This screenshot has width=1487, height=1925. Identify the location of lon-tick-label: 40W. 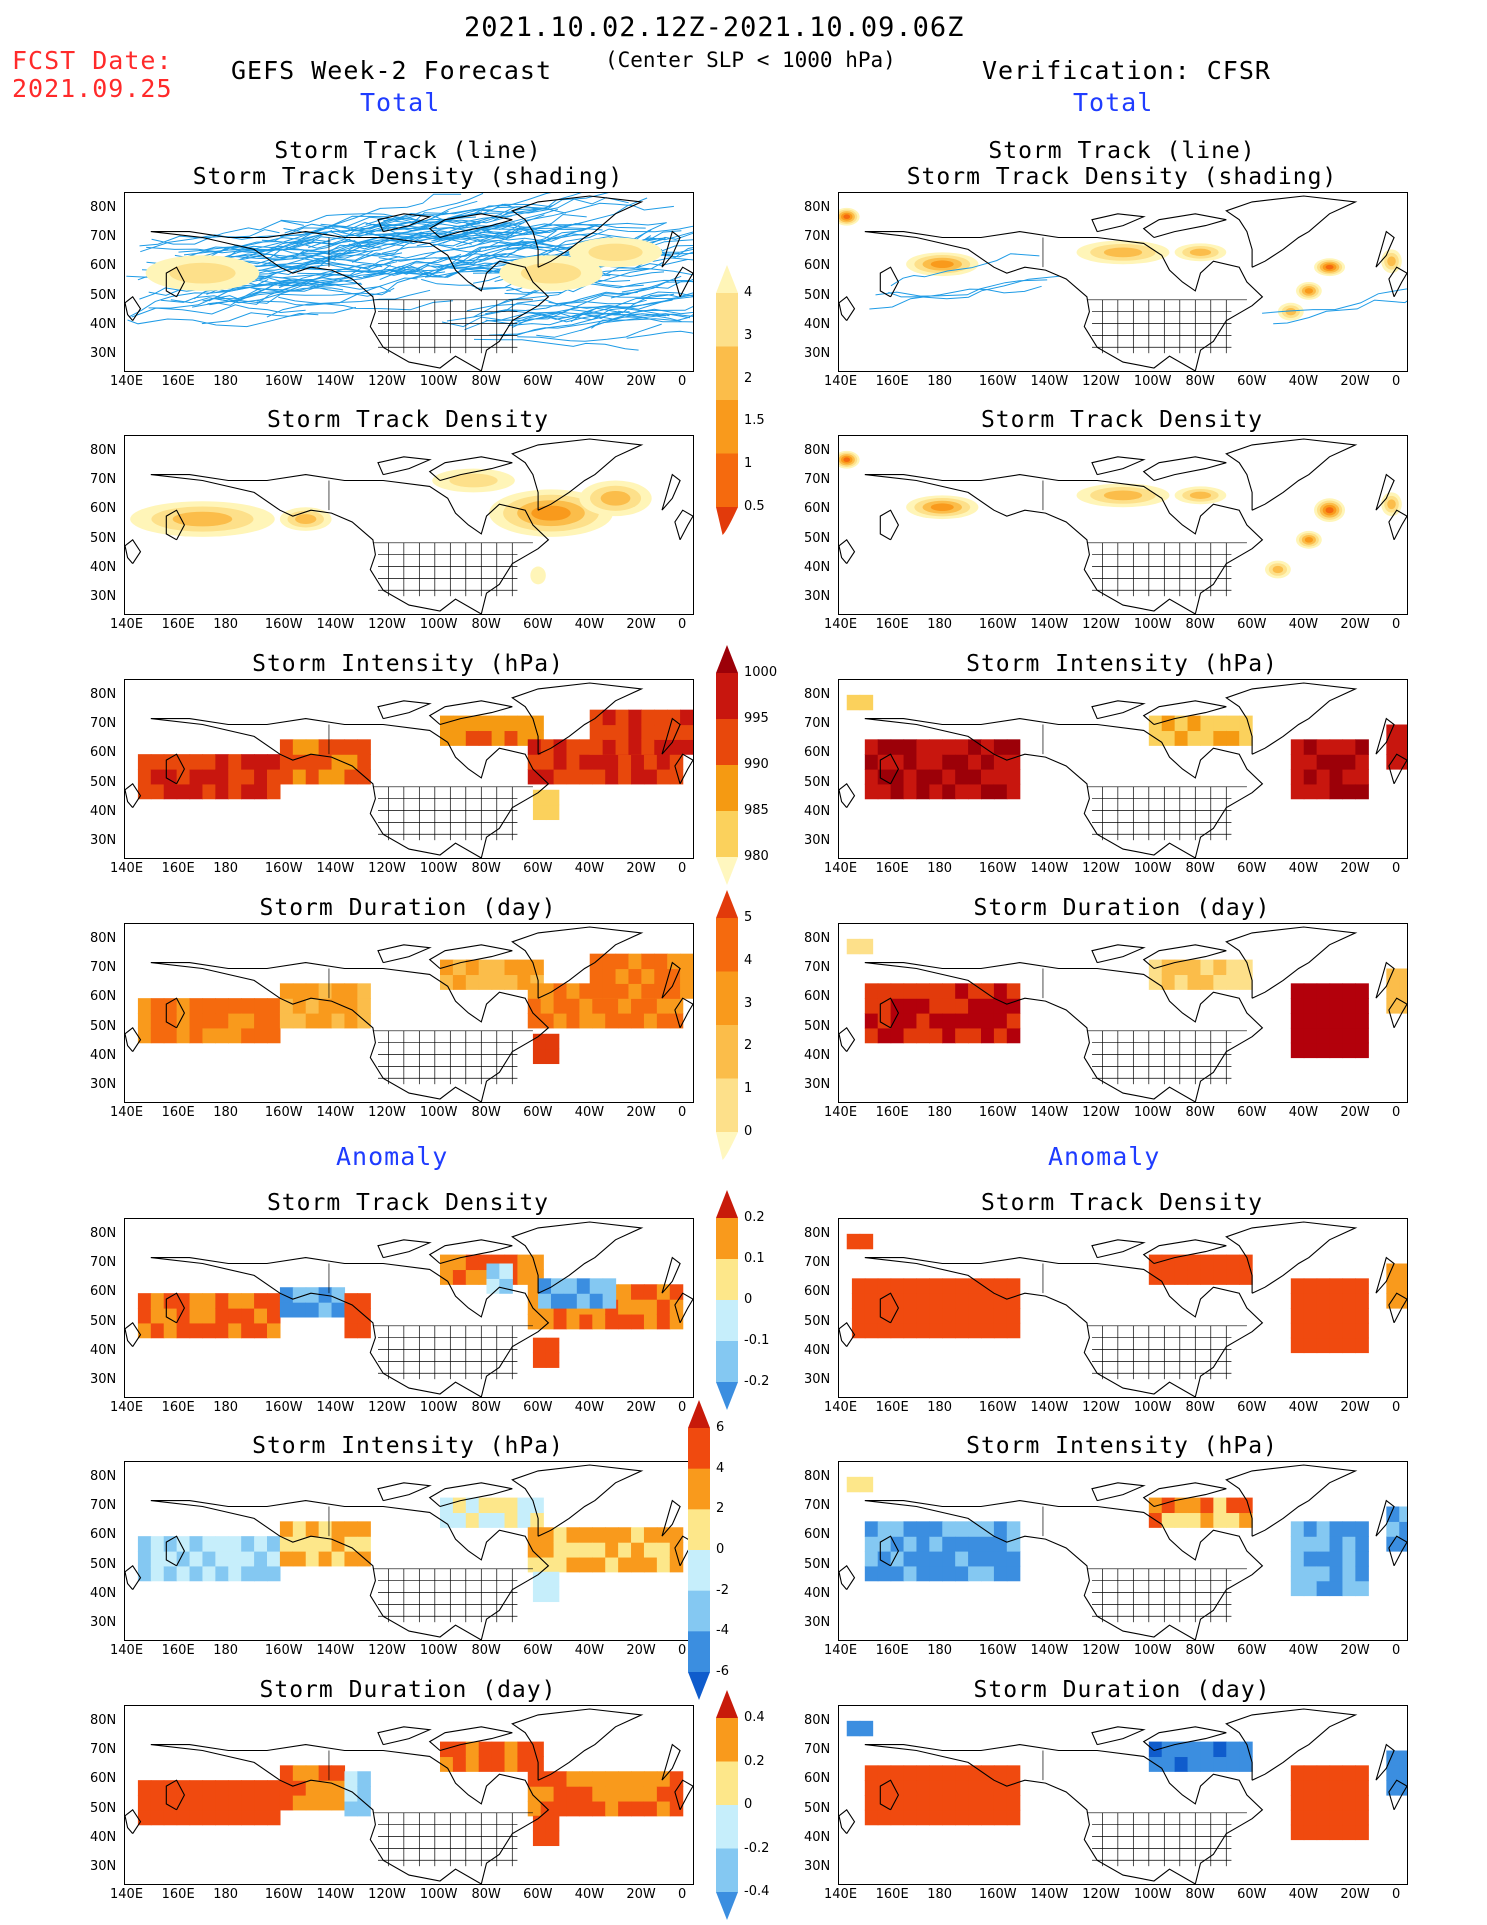
(1303, 381).